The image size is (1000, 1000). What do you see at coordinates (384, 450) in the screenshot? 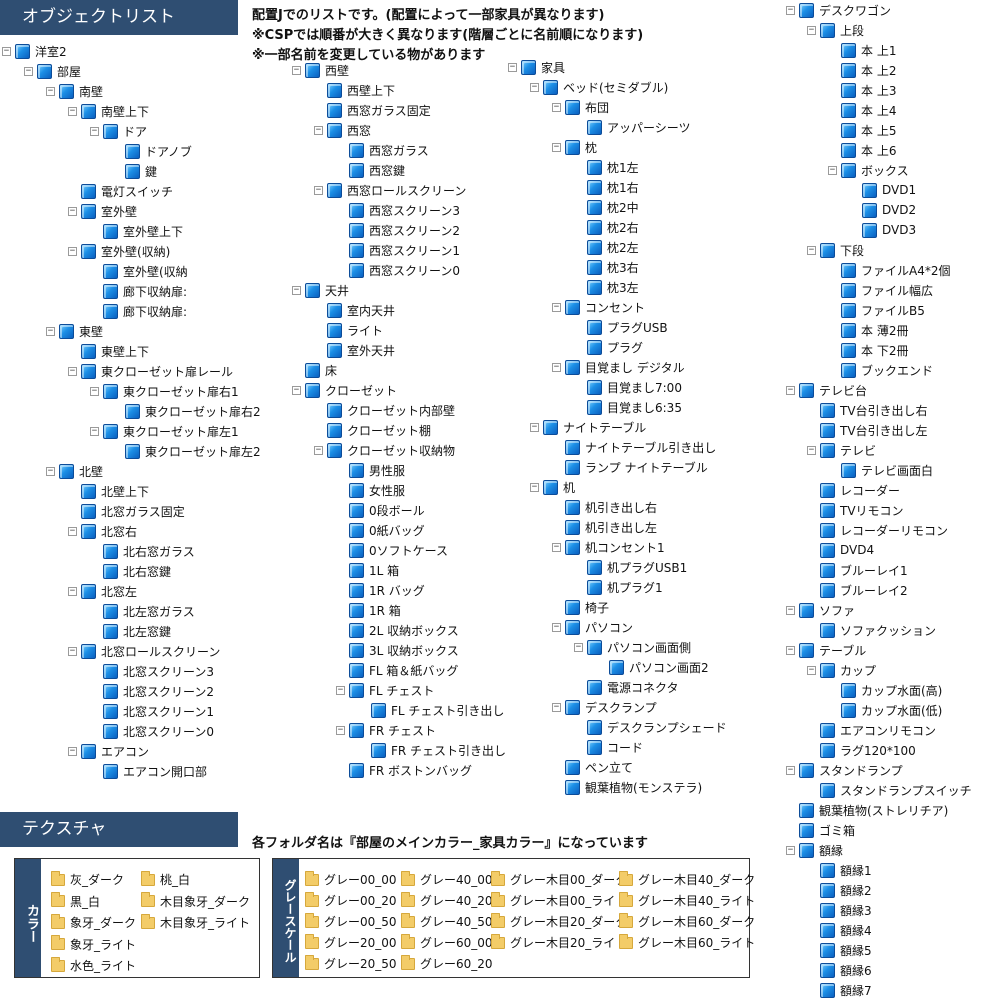
I see `tree-node: − クローゼット収納物` at bounding box center [384, 450].